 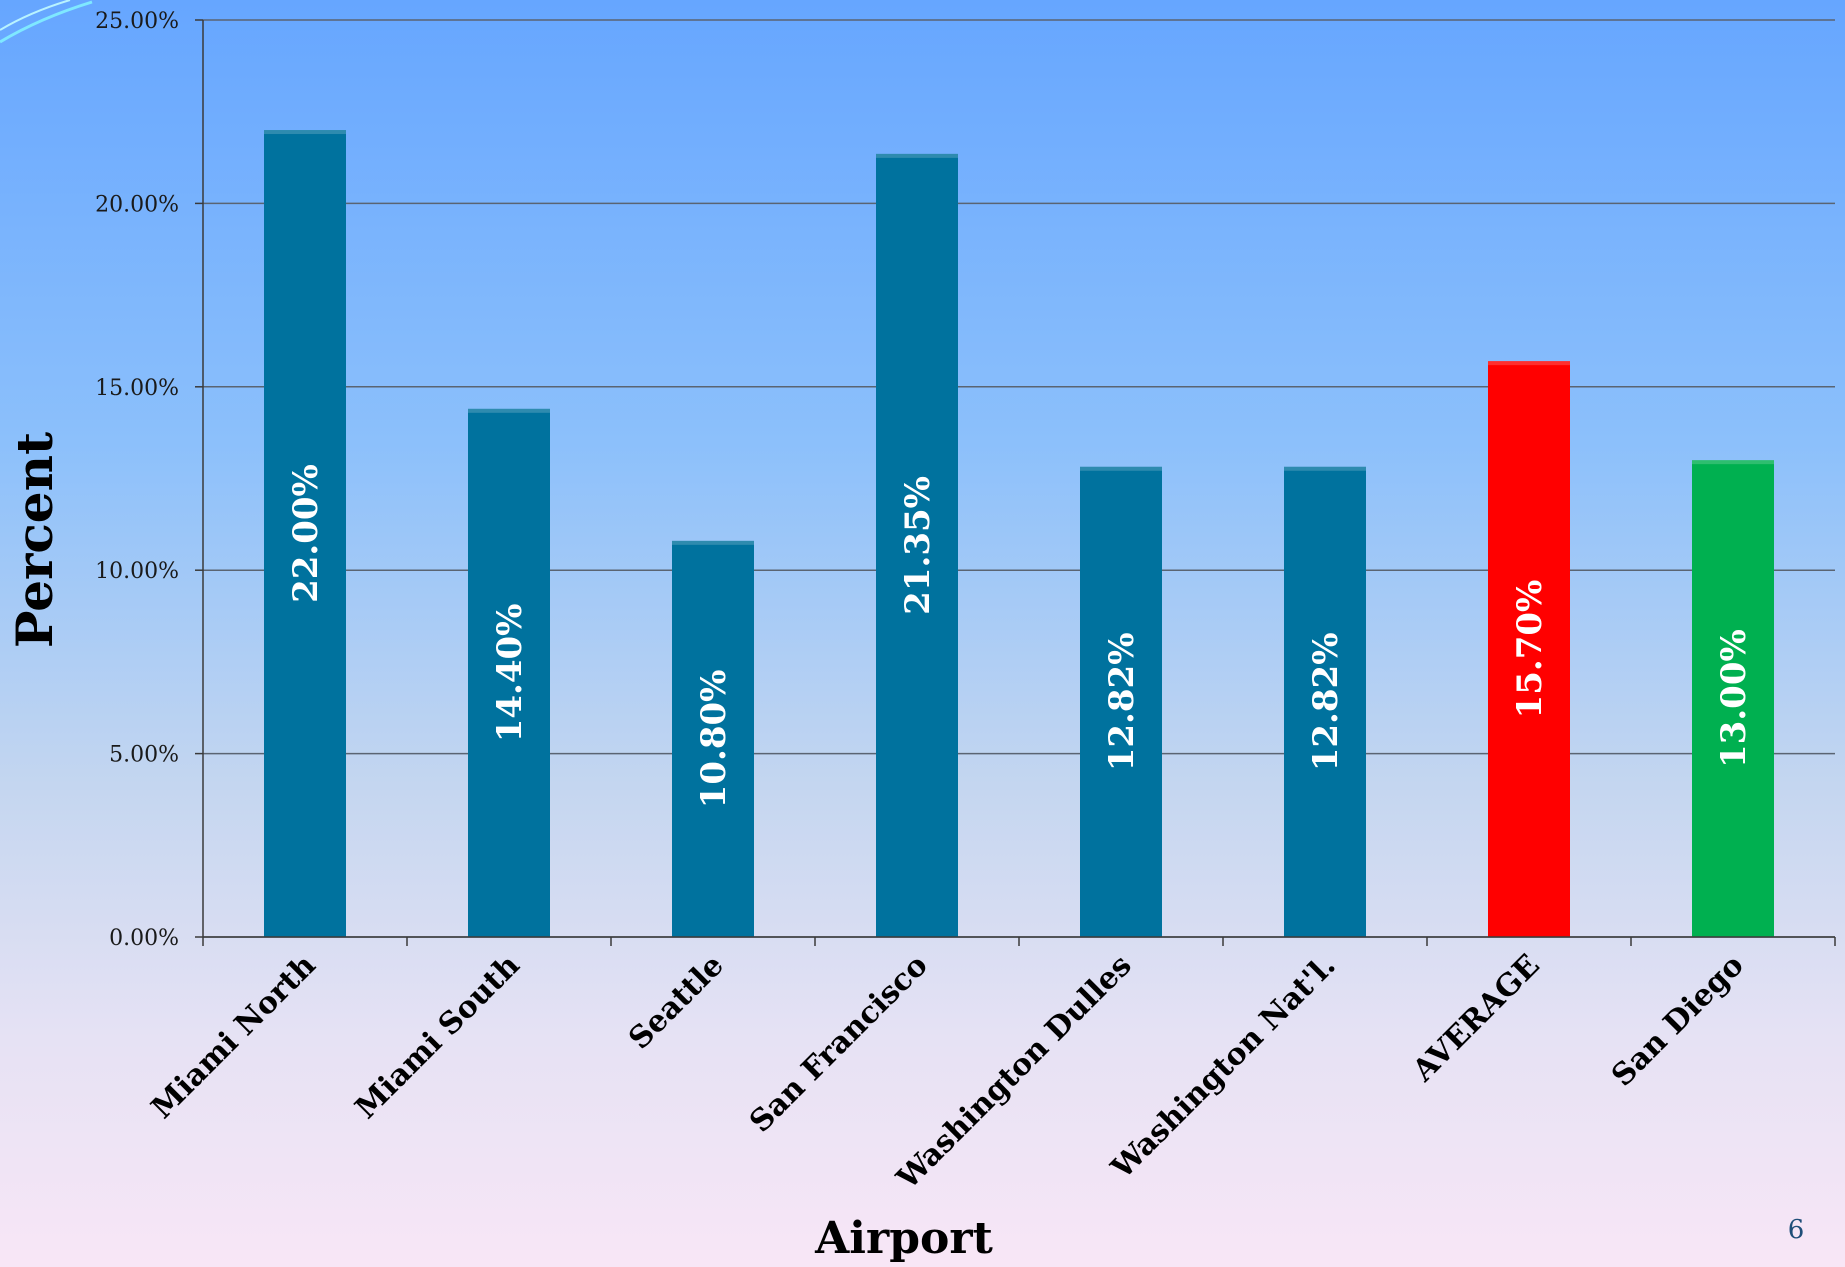 I want to click on bar-data-label: 13.00%, so click(x=1734, y=698).